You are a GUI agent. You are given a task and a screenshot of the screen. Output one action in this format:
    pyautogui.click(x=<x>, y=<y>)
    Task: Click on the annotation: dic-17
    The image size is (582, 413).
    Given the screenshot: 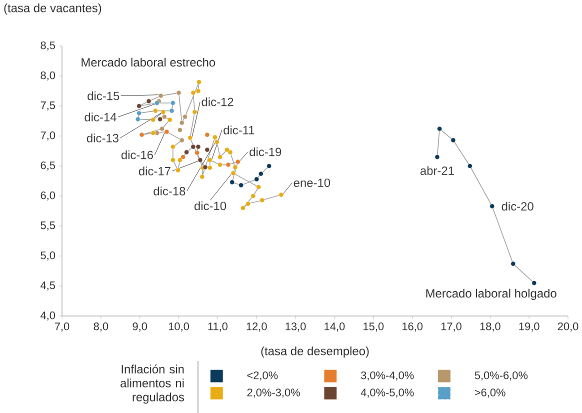 What is the action you would take?
    pyautogui.click(x=154, y=171)
    